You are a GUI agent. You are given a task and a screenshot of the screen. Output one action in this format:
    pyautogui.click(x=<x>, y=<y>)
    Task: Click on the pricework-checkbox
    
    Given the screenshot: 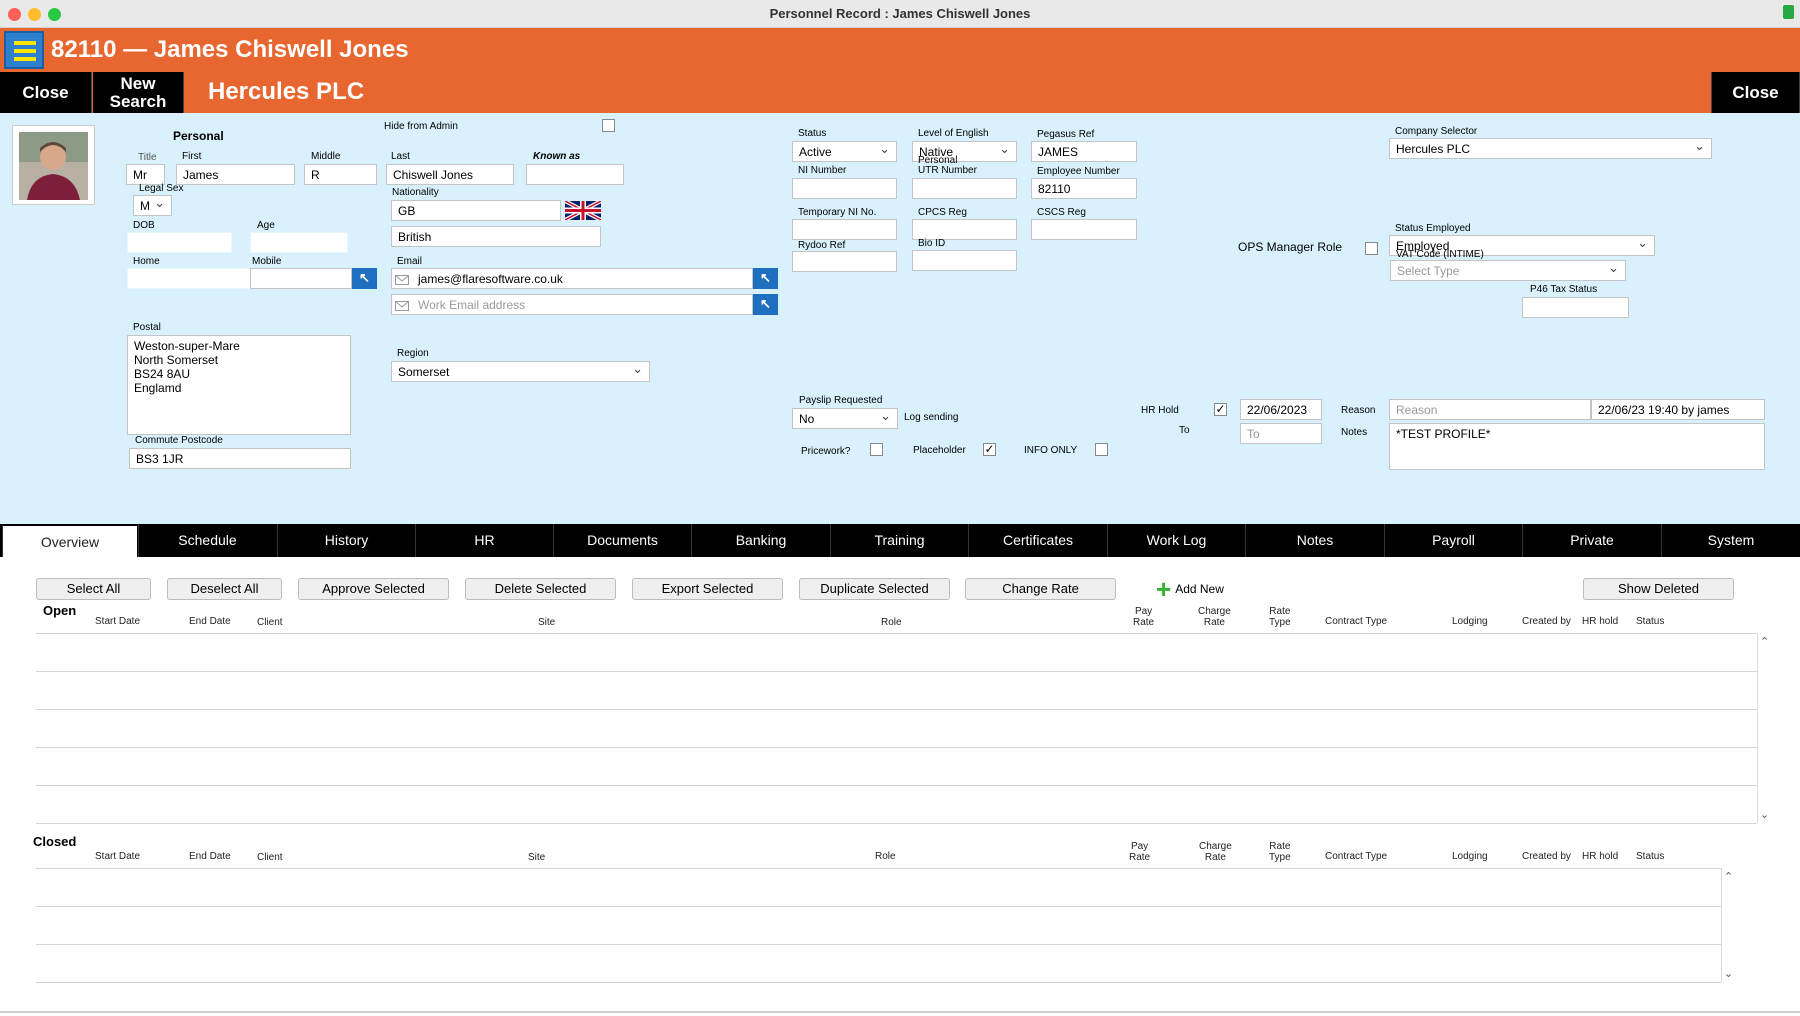 What is the action you would take?
    pyautogui.click(x=876, y=449)
    